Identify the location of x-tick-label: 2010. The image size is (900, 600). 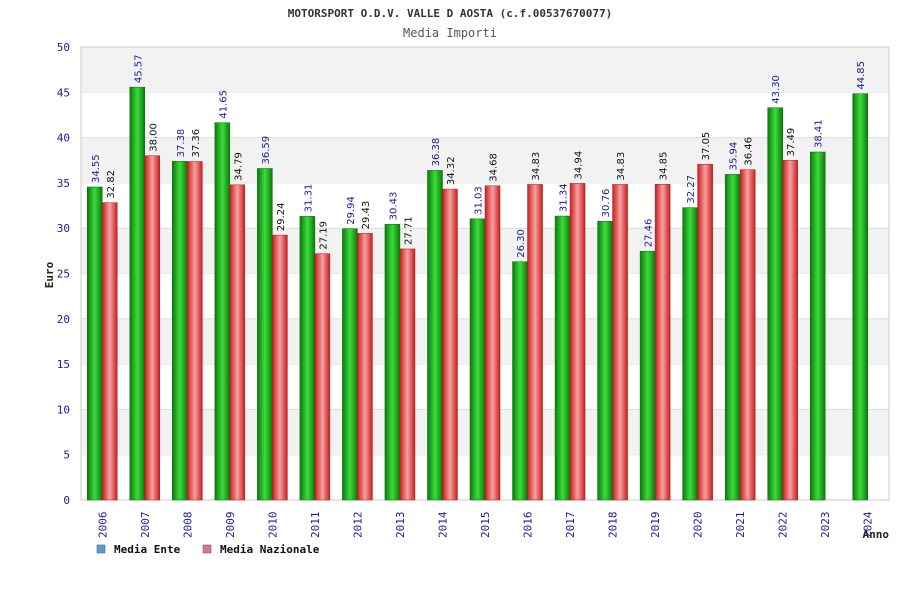
(272, 525).